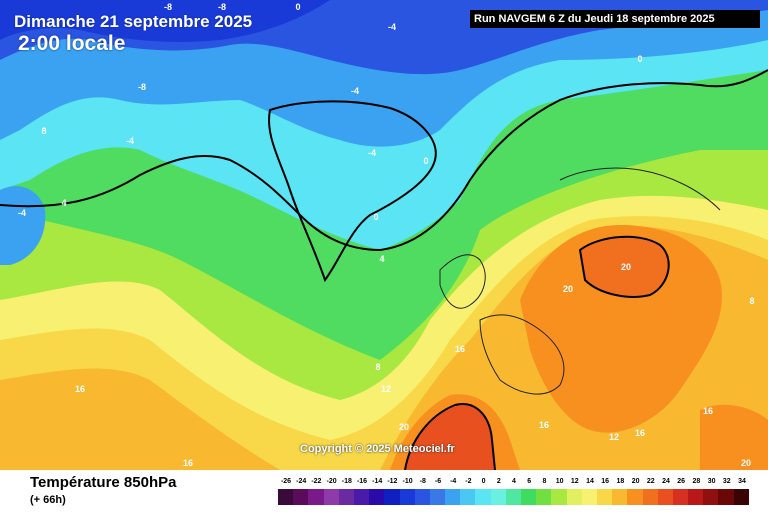 The height and width of the screenshot is (512, 768). What do you see at coordinates (605, 481) in the screenshot?
I see `legend-tick-label: 16` at bounding box center [605, 481].